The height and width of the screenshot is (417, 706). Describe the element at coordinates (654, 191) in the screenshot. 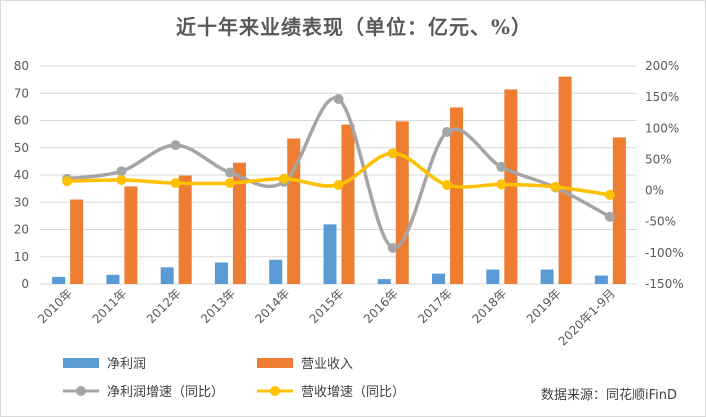

I see `y-right-tick-label: 0%` at that location.